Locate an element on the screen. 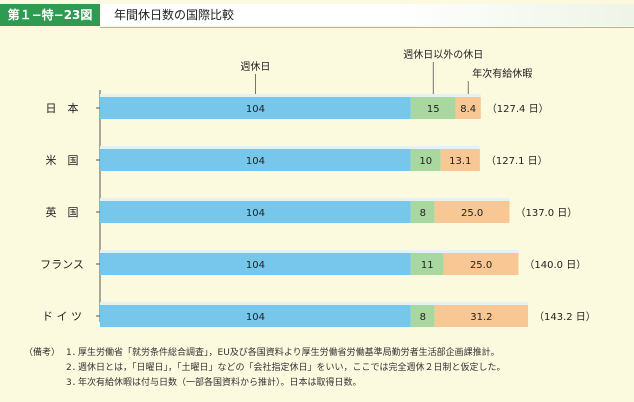  note-num-2: 2． is located at coordinates (73, 368).